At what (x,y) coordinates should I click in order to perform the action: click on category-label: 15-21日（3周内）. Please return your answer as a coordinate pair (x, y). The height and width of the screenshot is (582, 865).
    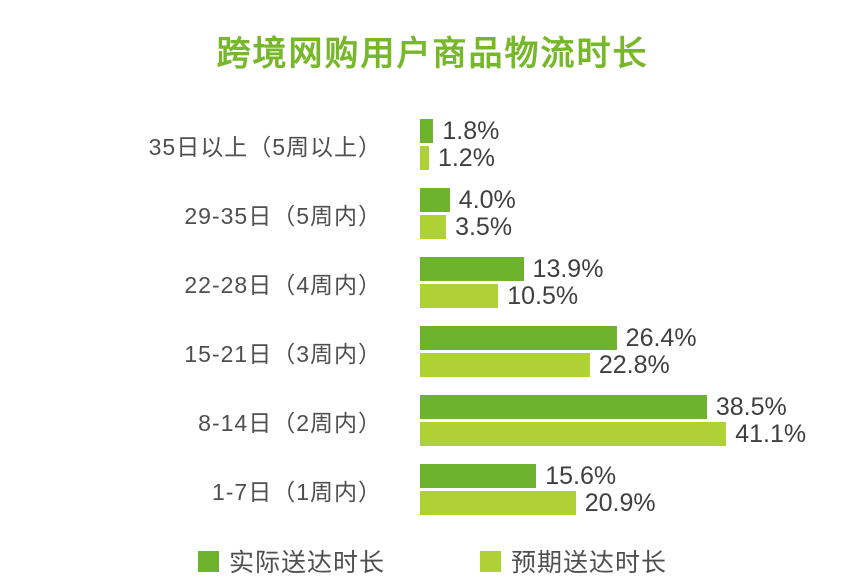
    Looking at the image, I should click on (283, 353).